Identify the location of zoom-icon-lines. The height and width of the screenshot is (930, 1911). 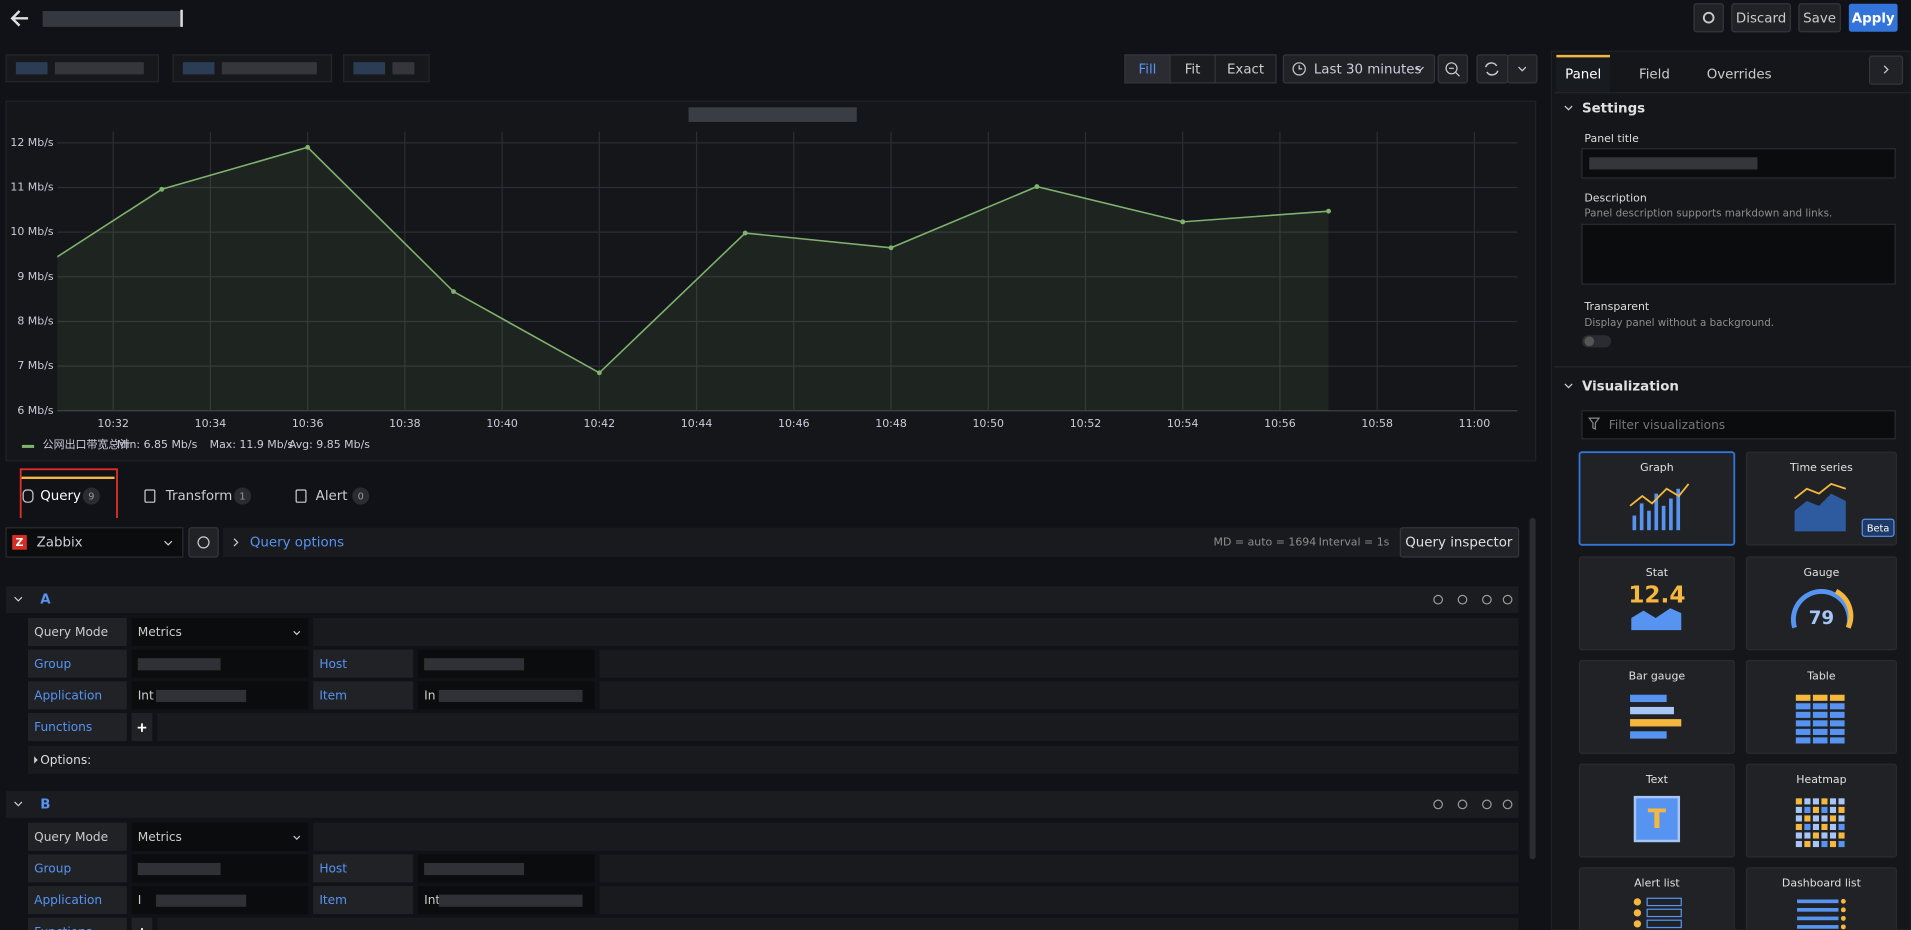
(1454, 72).